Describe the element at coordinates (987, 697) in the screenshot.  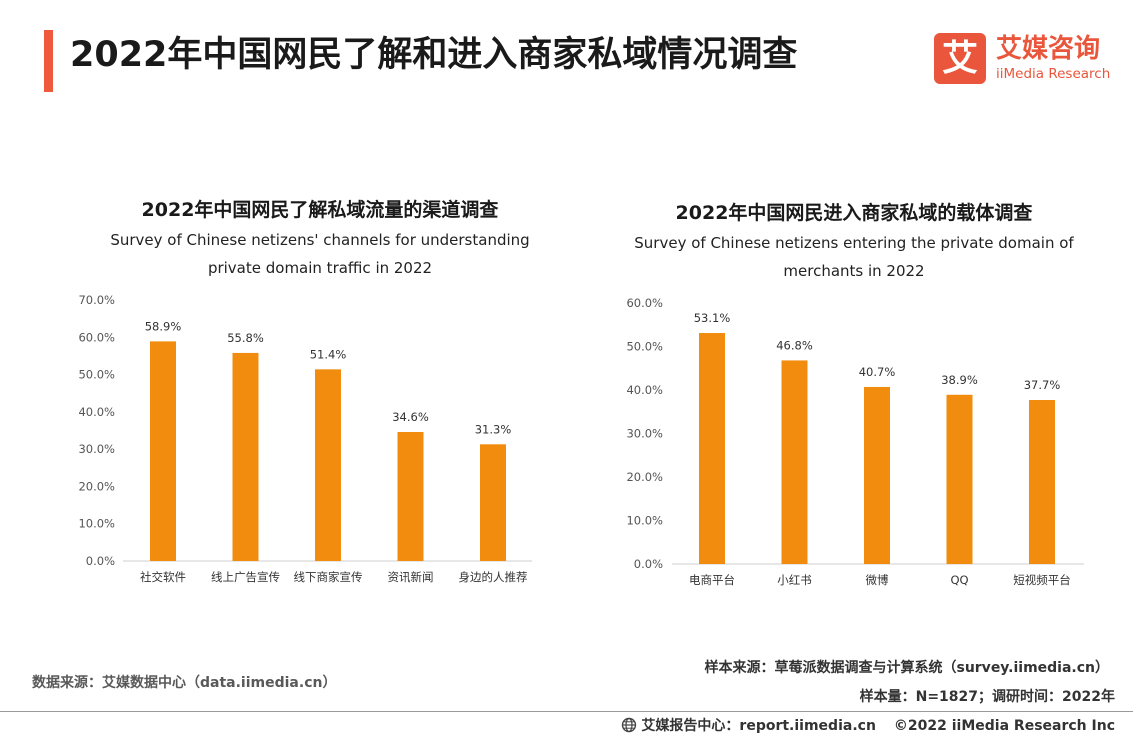
I see `sample-size-note: 样本量：N=1827；调研时间：2022年` at that location.